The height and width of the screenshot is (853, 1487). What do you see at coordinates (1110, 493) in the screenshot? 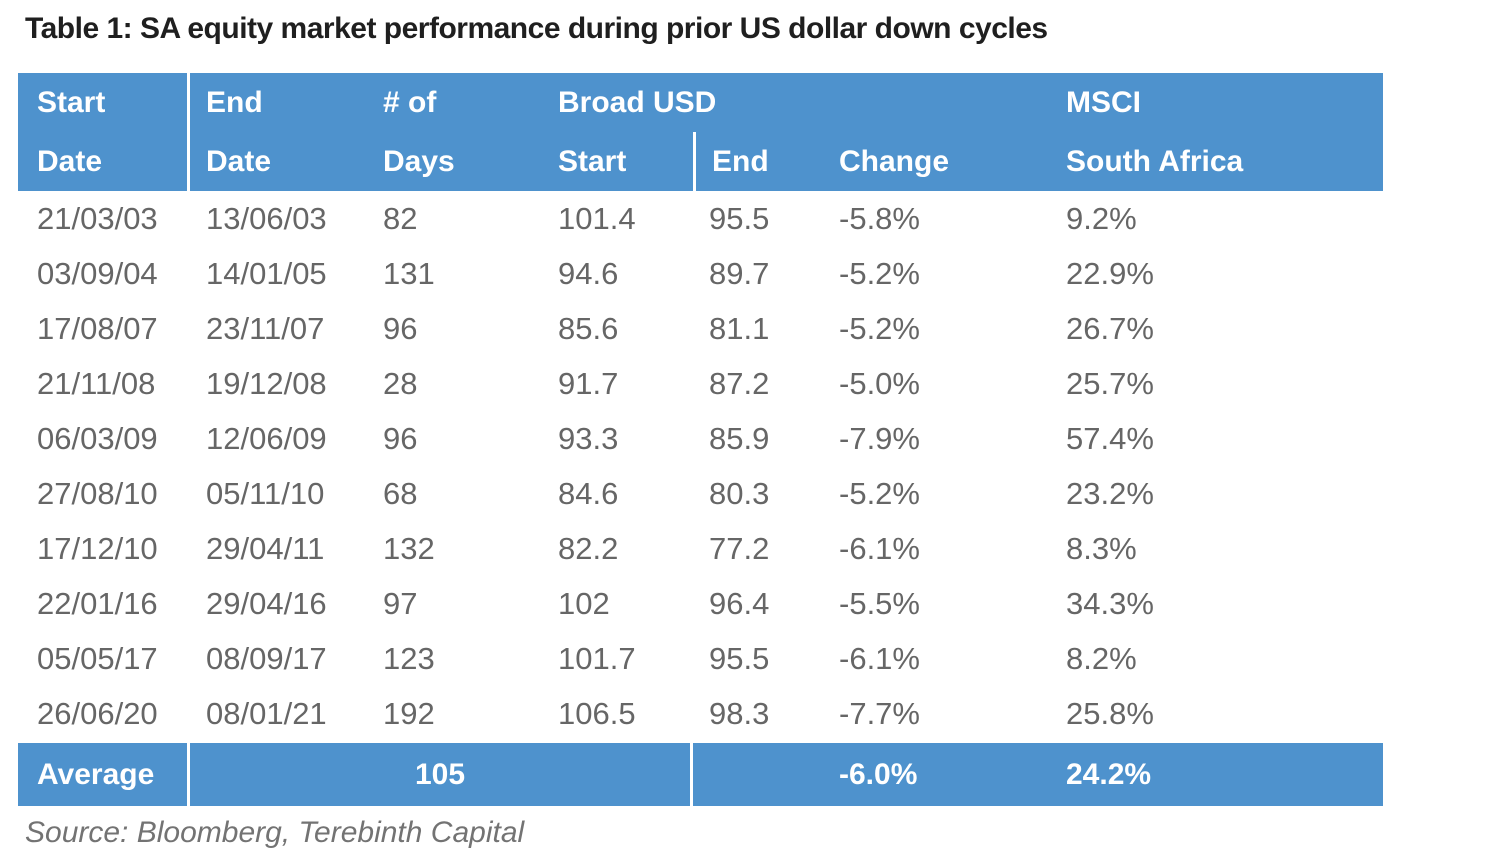
I see `cell-msci: 23.2%` at bounding box center [1110, 493].